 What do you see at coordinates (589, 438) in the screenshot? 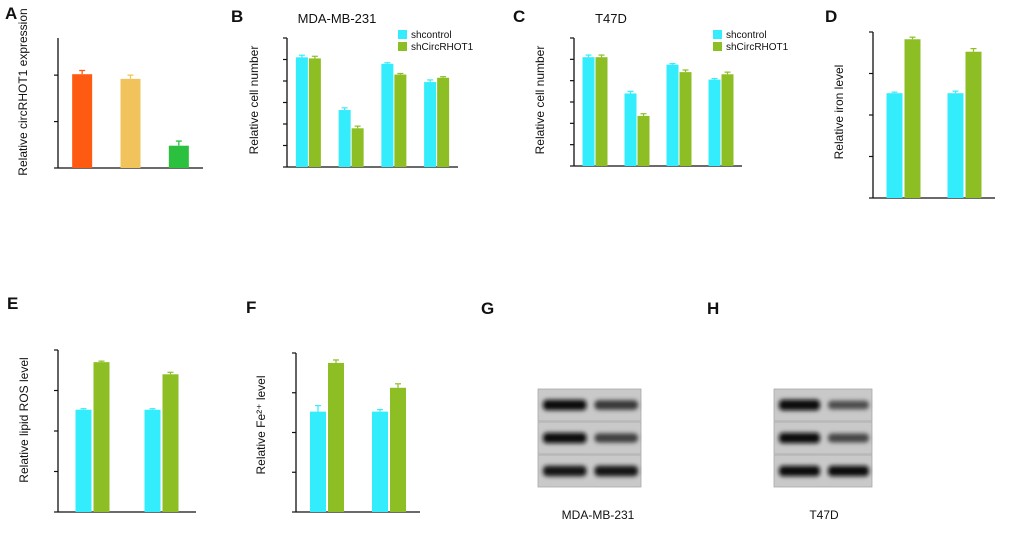
I see `blot-g` at bounding box center [589, 438].